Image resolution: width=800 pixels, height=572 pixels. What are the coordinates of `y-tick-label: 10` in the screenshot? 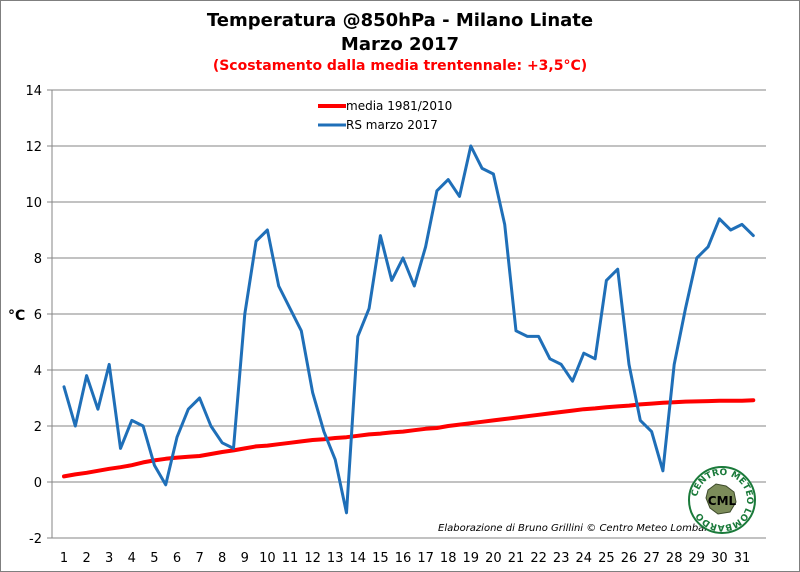 It's located at (33, 203).